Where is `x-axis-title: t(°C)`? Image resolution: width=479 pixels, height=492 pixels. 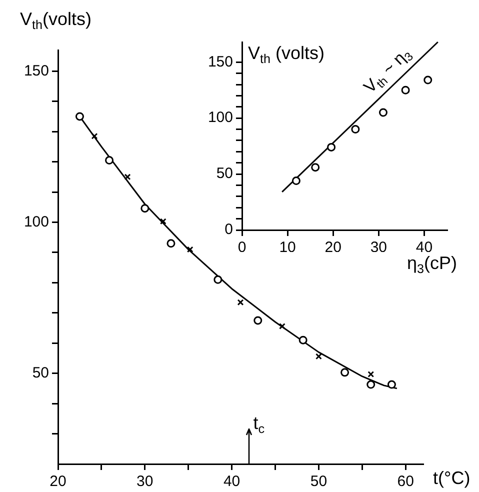
x-axis-title: t(°C) is located at coordinates (451, 478).